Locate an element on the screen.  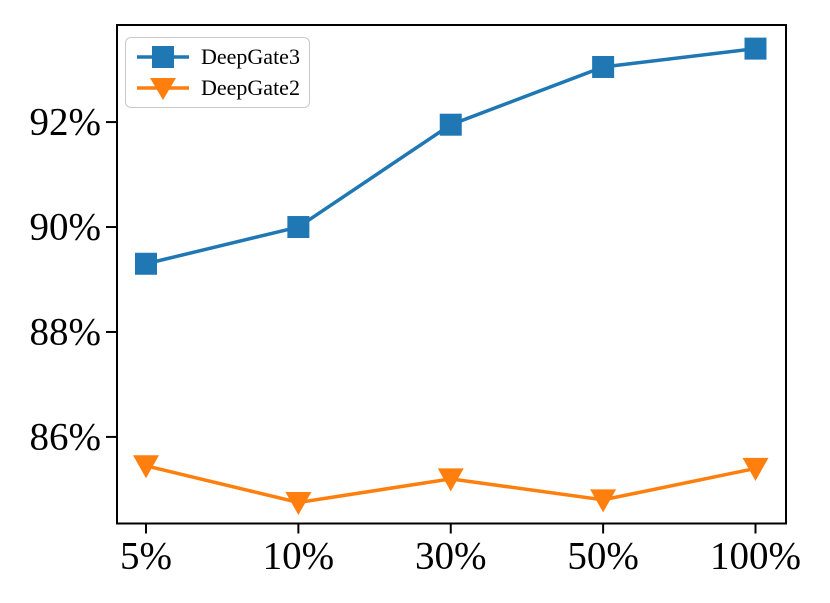
legend-label: DeepGate3 is located at coordinates (250, 56).